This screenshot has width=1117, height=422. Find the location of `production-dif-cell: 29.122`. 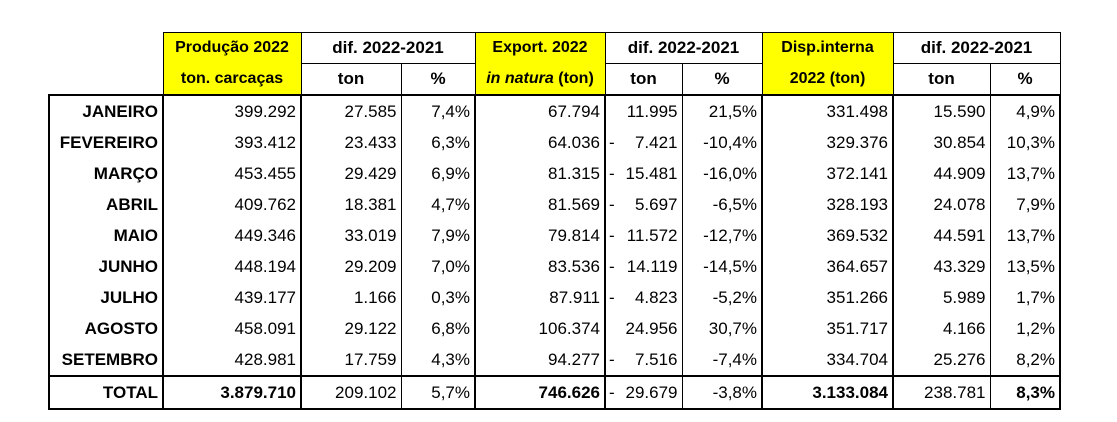

production-dif-cell: 29.122 is located at coordinates (351, 328).